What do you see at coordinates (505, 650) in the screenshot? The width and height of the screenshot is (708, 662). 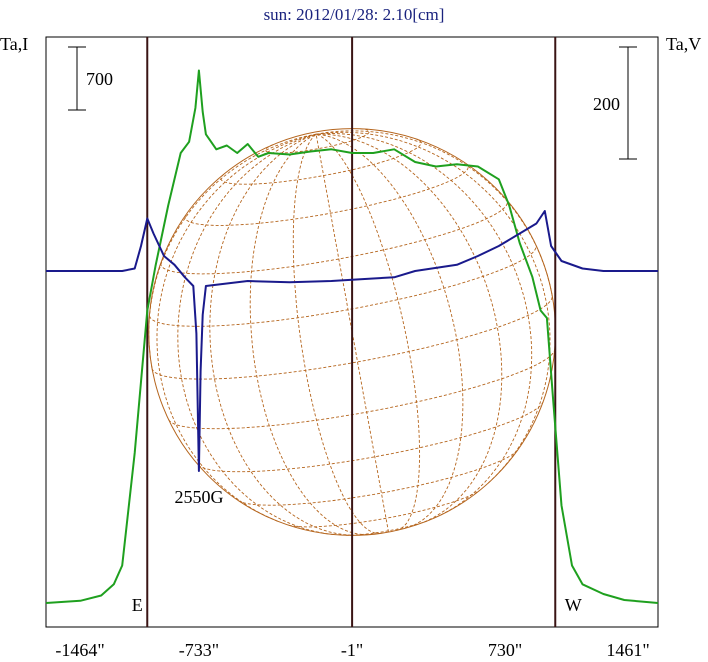 I see `x-tick-label: 730"` at bounding box center [505, 650].